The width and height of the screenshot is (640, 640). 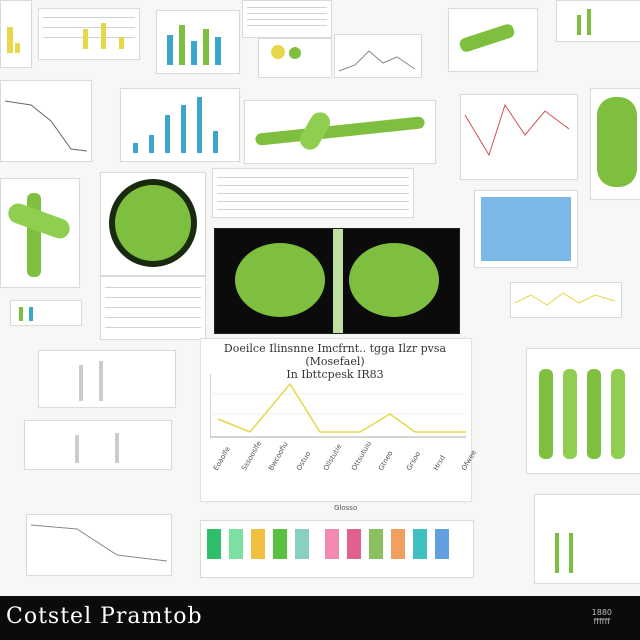 I want to click on main-chart-title-line2: In Ibttcpesk IR83, so click(x=335, y=374).